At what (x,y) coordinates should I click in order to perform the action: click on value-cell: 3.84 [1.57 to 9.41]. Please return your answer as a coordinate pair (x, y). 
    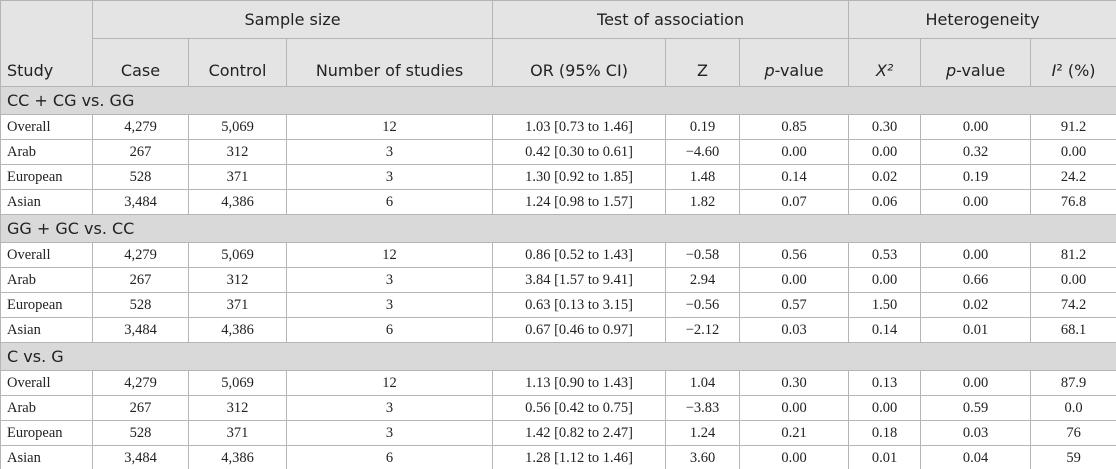
    Looking at the image, I should click on (579, 280).